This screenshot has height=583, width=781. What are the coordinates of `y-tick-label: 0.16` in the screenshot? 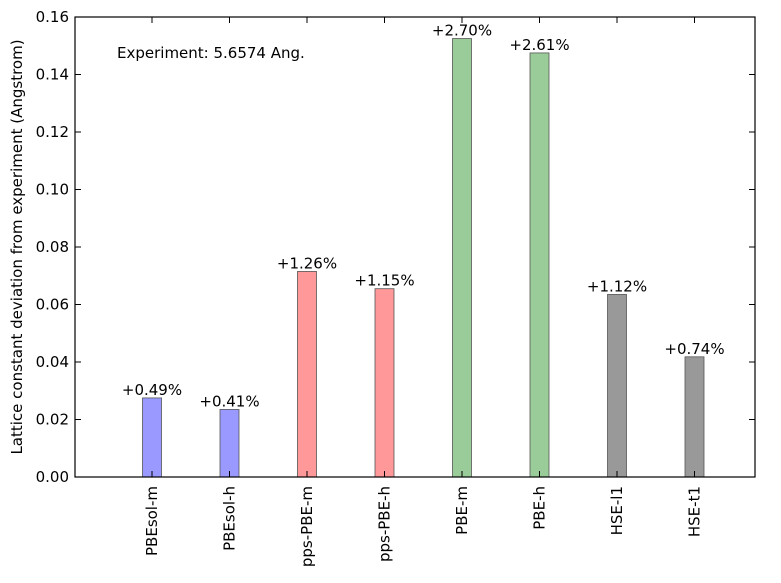 It's located at (52, 17).